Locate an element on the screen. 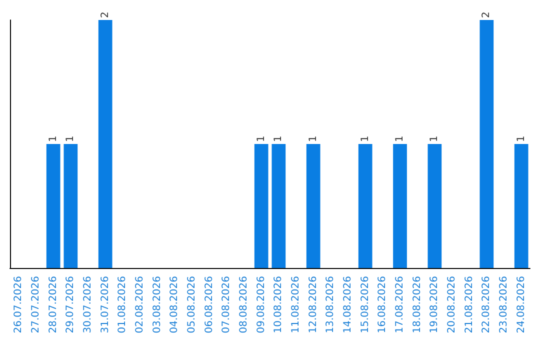 The height and width of the screenshot is (340, 540). x-tick-label: 28.07.2026 is located at coordinates (53, 305).